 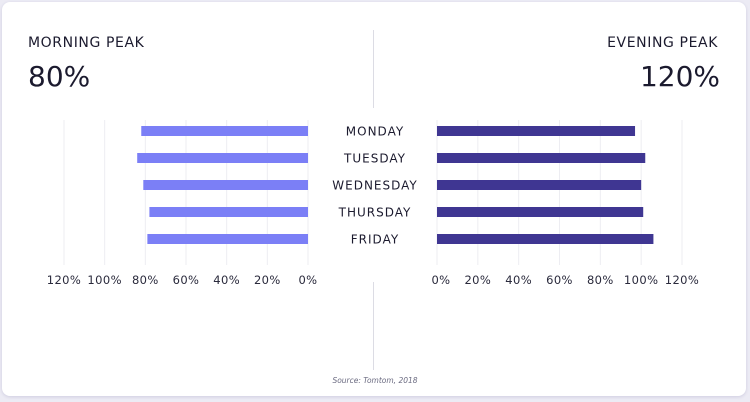 I want to click on morning-peak-value: 80%, so click(x=59, y=76).